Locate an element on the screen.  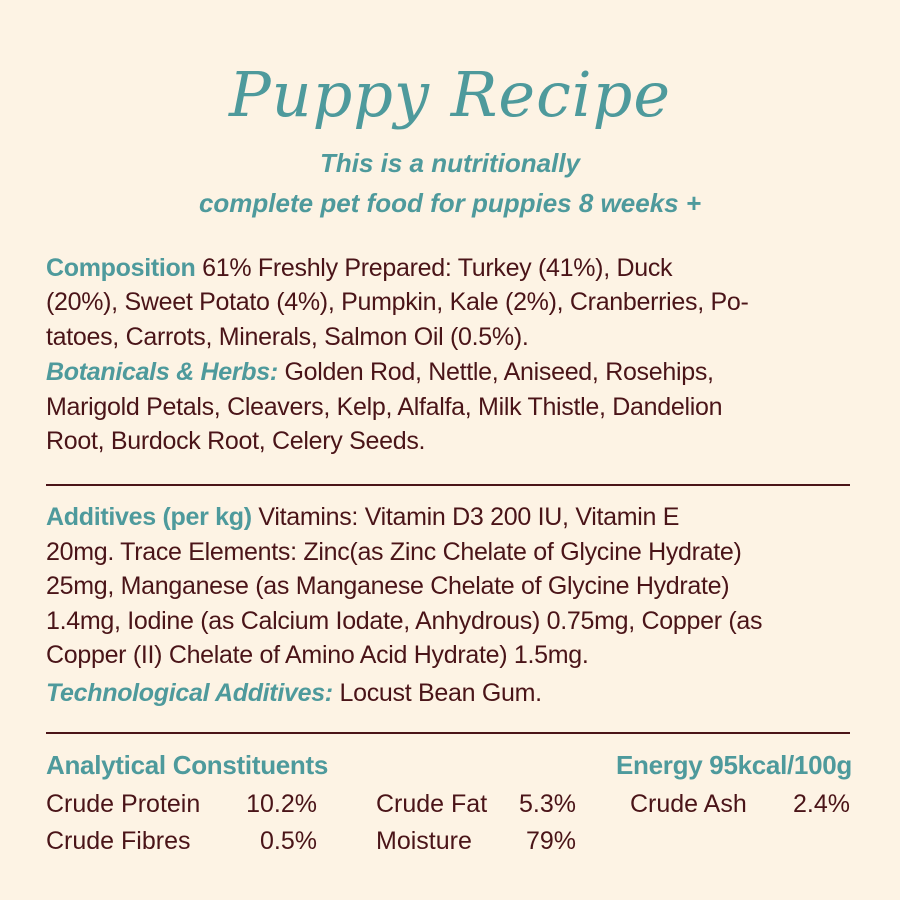
tech-additives-text: Locust Bean Gum. is located at coordinates (440, 693).